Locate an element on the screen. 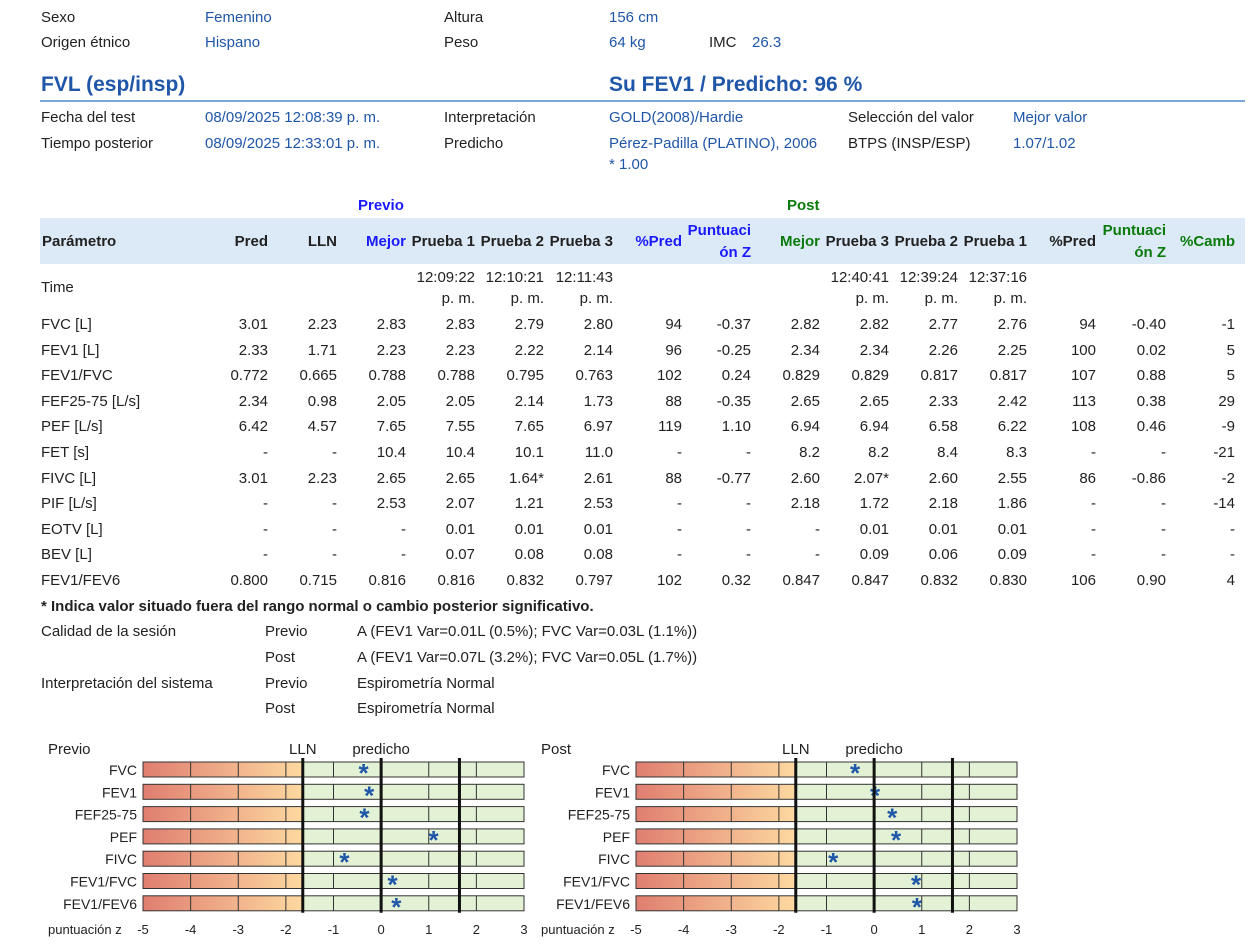 This screenshot has width=1257, height=946. btps-label: BTPS (INSP/ESP) is located at coordinates (909, 143).